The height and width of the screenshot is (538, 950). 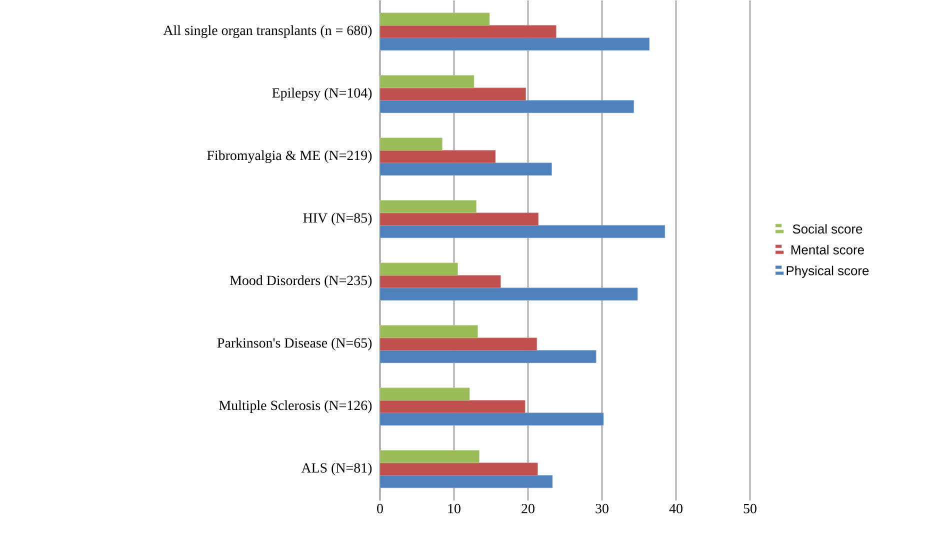 What do you see at coordinates (602, 509) in the screenshot?
I see `x-tick-label: 30` at bounding box center [602, 509].